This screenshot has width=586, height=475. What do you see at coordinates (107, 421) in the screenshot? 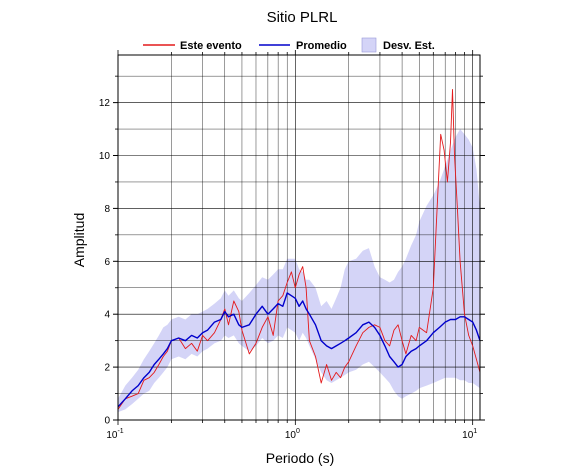
I see `y-tick-label: 0` at bounding box center [107, 421].